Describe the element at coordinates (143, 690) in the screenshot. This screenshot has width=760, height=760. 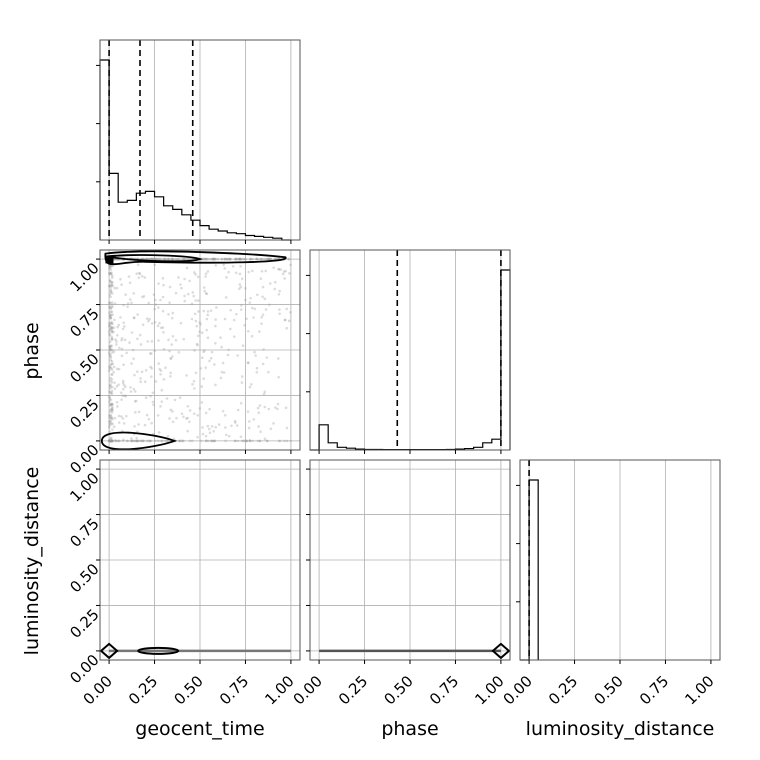
I see `panel-2-0-xtick-label-1: 0.25` at that location.